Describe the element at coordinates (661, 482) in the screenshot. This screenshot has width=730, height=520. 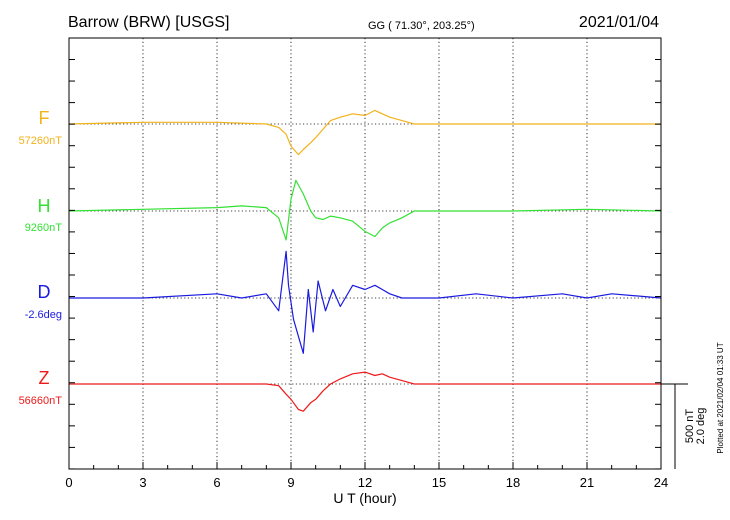
I see `x-tick-label: 24` at that location.